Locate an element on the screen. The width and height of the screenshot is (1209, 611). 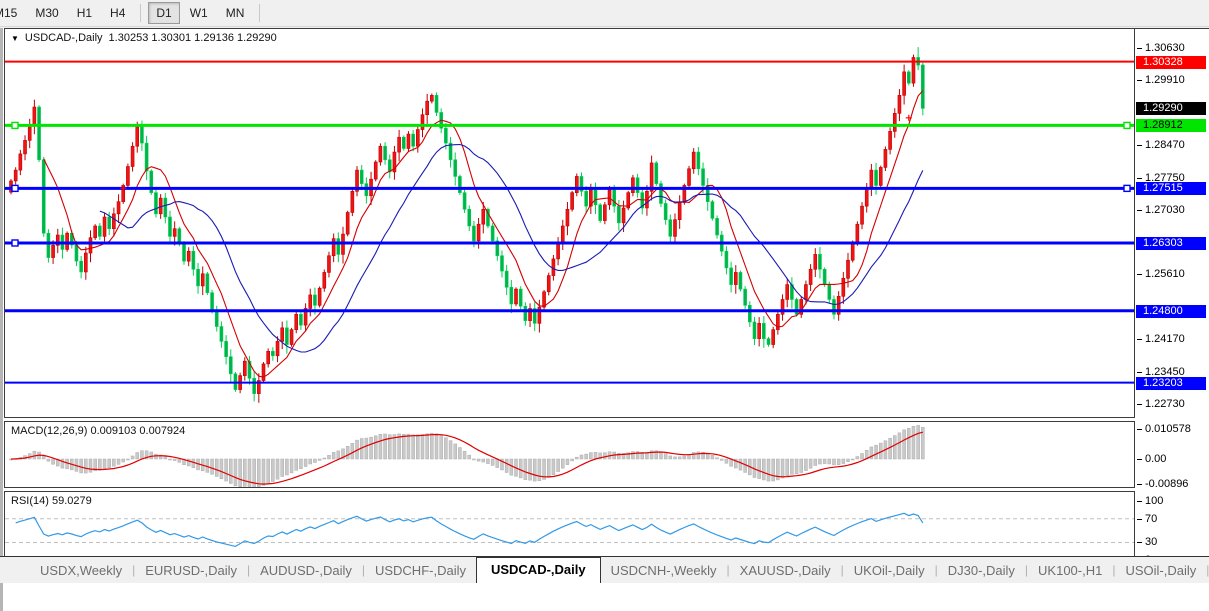
timeframe-button-mn: MN is located at coordinates (235, 13).